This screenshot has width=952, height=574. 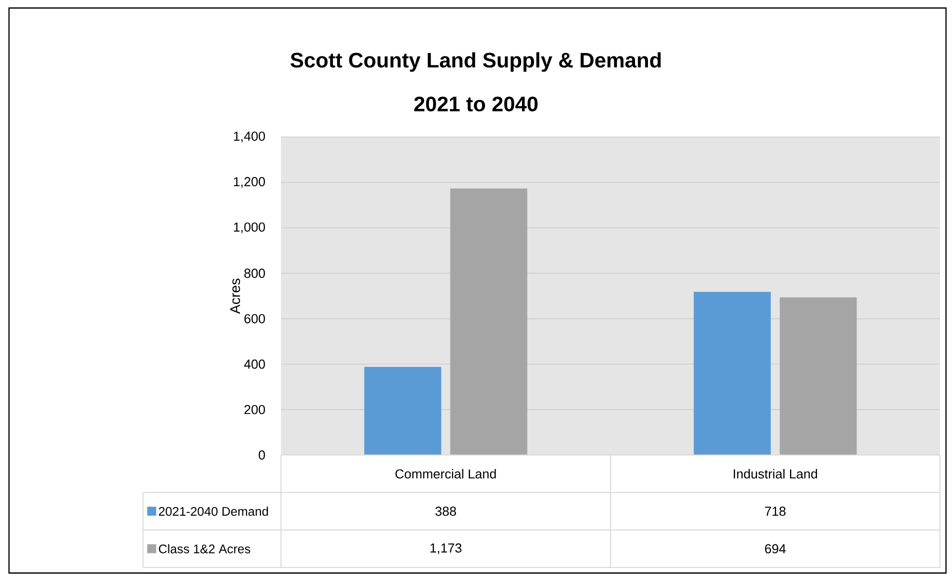 I want to click on y-tick-label: 600, so click(x=254, y=319).